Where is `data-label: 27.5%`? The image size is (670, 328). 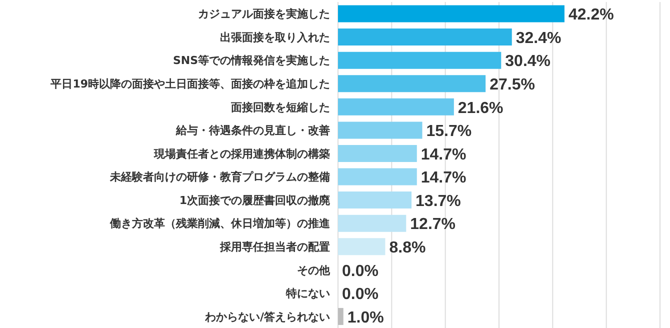
data-label: 27.5% is located at coordinates (512, 85).